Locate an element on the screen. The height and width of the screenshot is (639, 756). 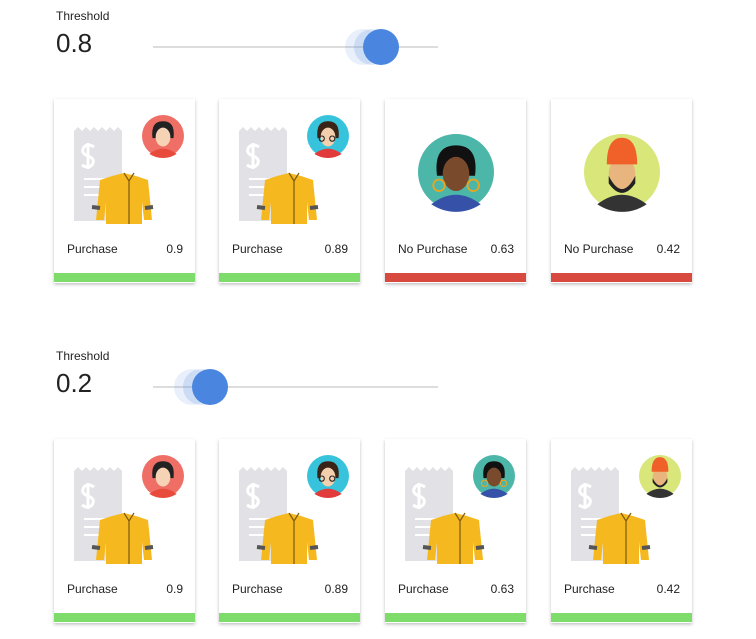
threshold-value: 0.2 is located at coordinates (74, 383).